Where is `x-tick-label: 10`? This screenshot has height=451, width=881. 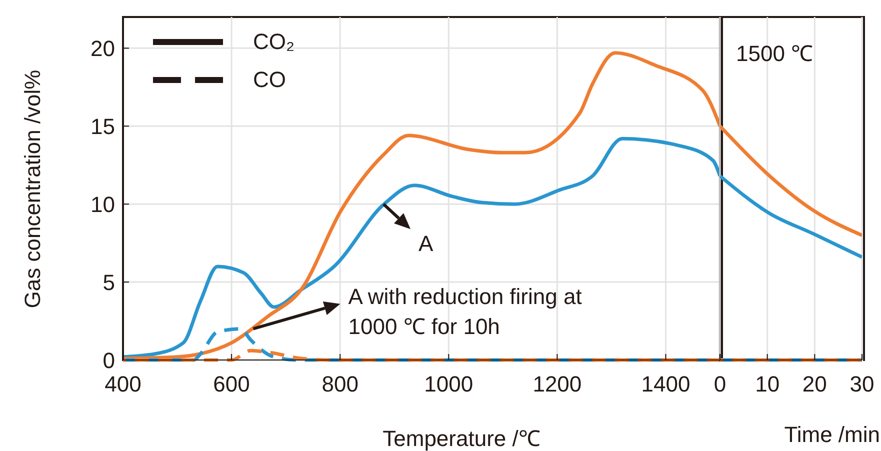 x-tick-label: 10 is located at coordinates (767, 384).